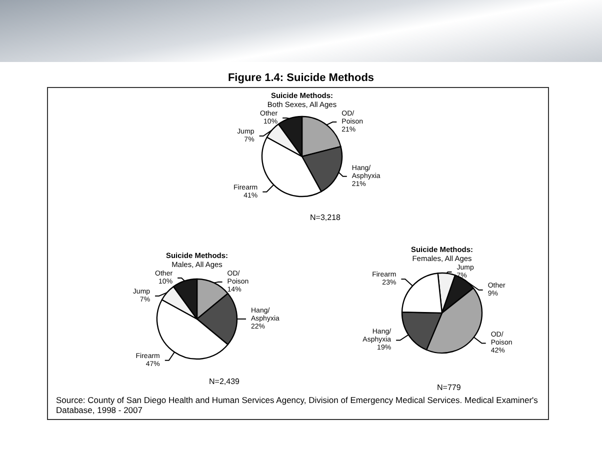 The width and height of the screenshot is (602, 453). I want to click on source-note: Source: County of San Diego Health and Human Services Agency, Division of Emergency Medical Services. Medical Examiner's Database, 1998 - 2007, so click(297, 405).